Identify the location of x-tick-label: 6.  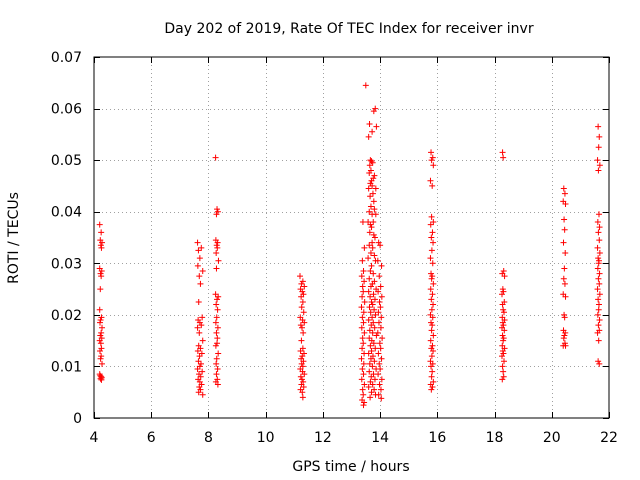
(151, 438).